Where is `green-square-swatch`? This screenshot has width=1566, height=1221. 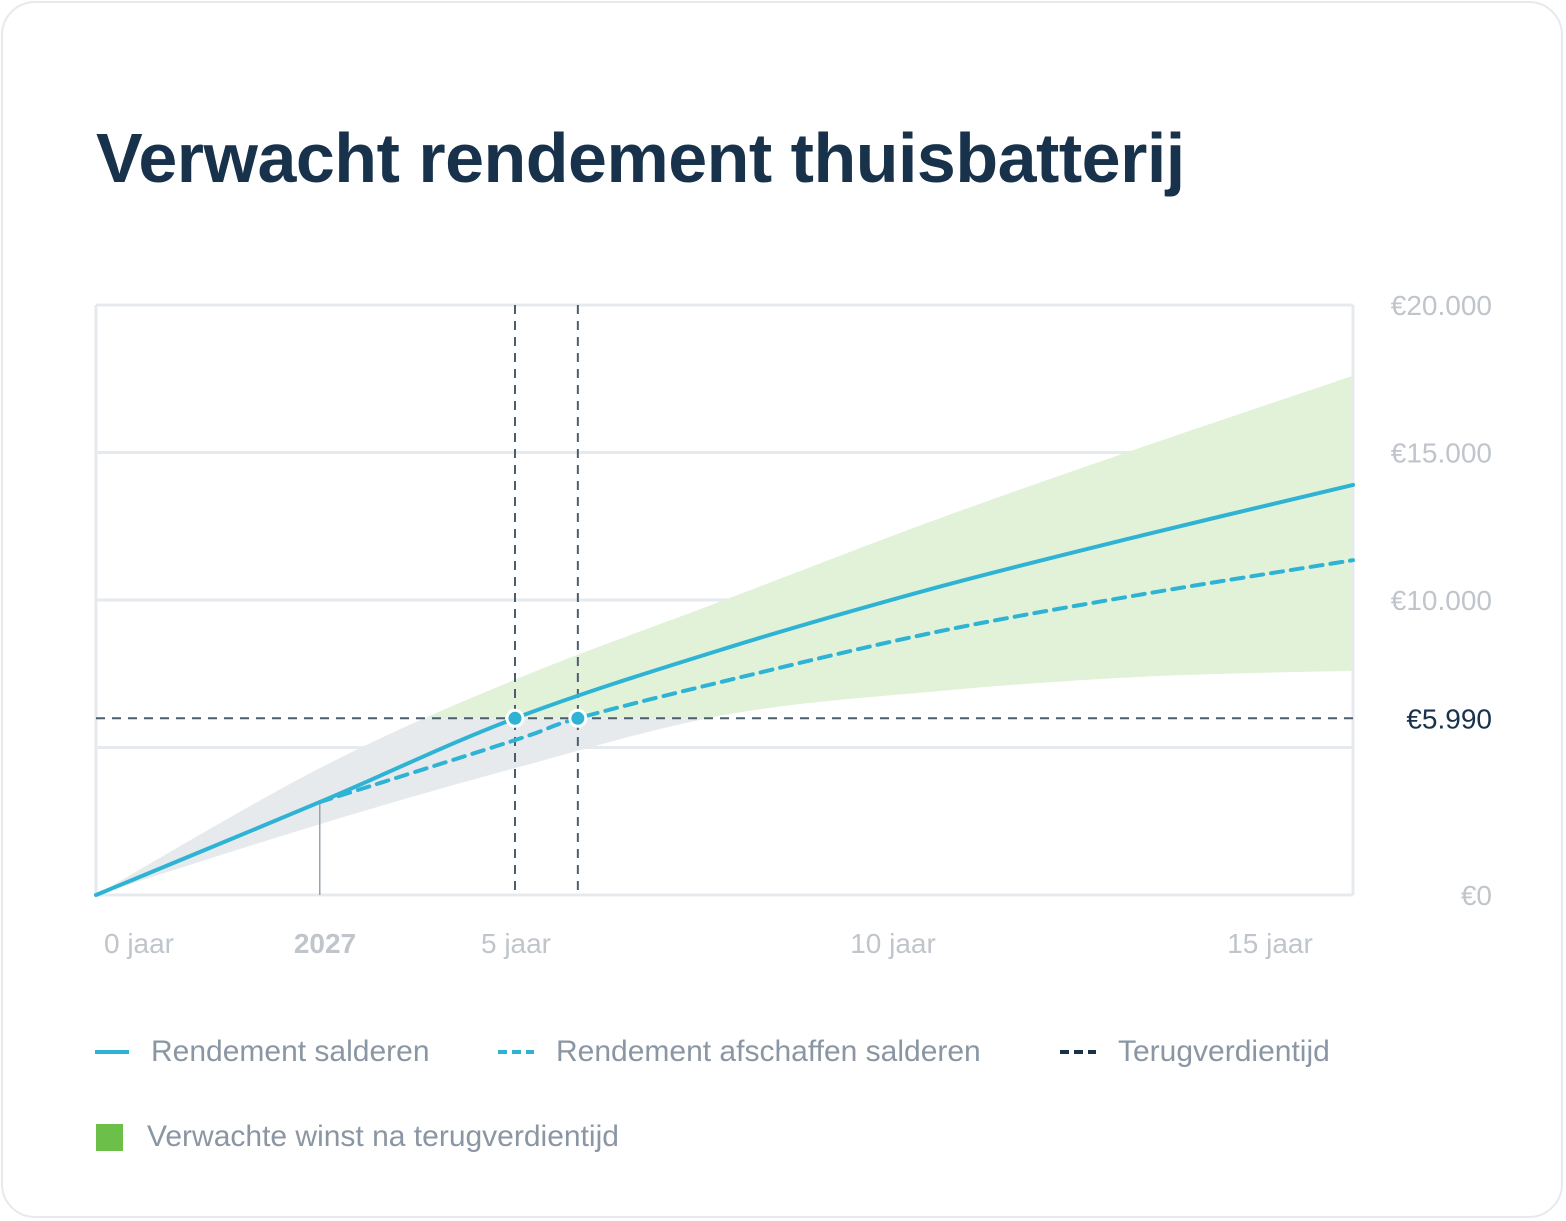
green-square-swatch is located at coordinates (109, 1137).